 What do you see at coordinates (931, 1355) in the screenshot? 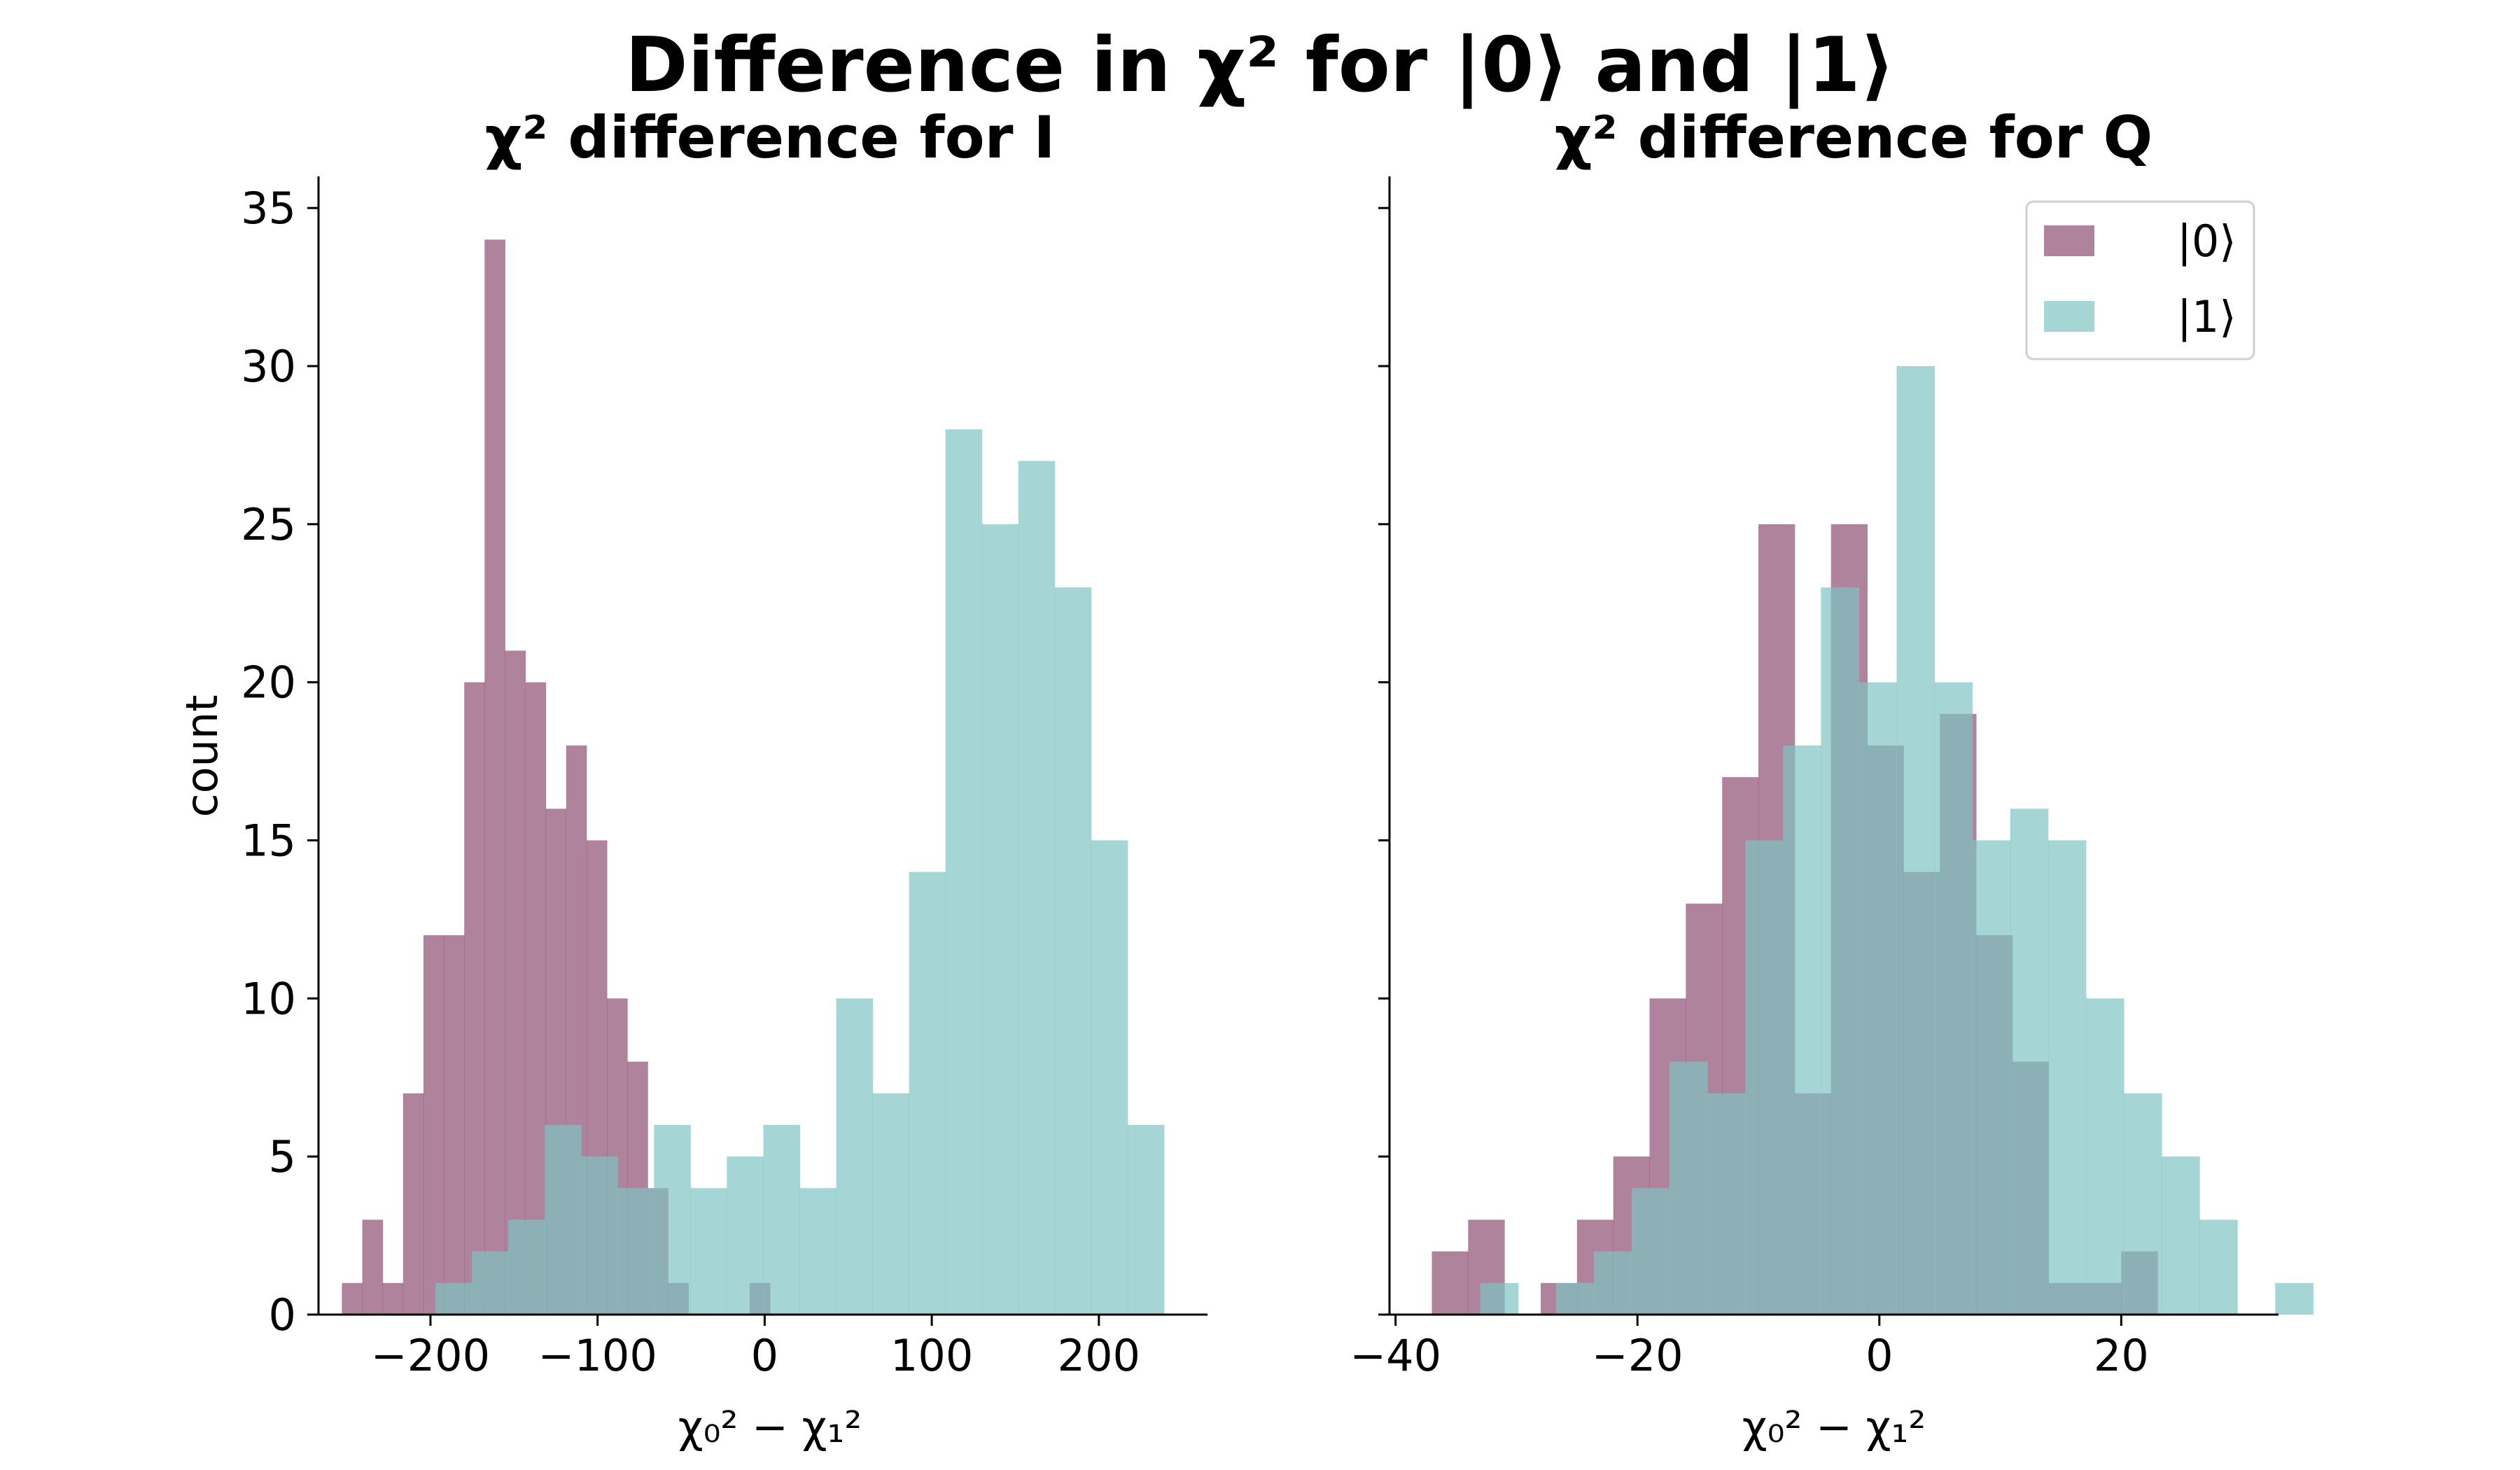
I see `x-tick-label: 100` at bounding box center [931, 1355].